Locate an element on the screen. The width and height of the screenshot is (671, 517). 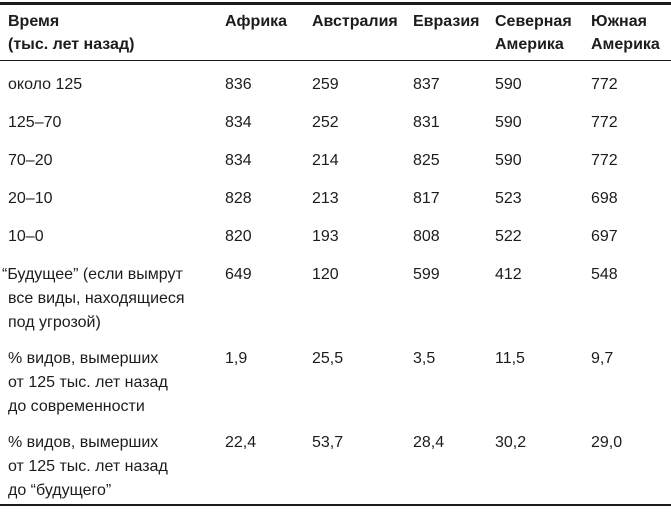
column-header-eurasia: Евразия is located at coordinates (446, 32).